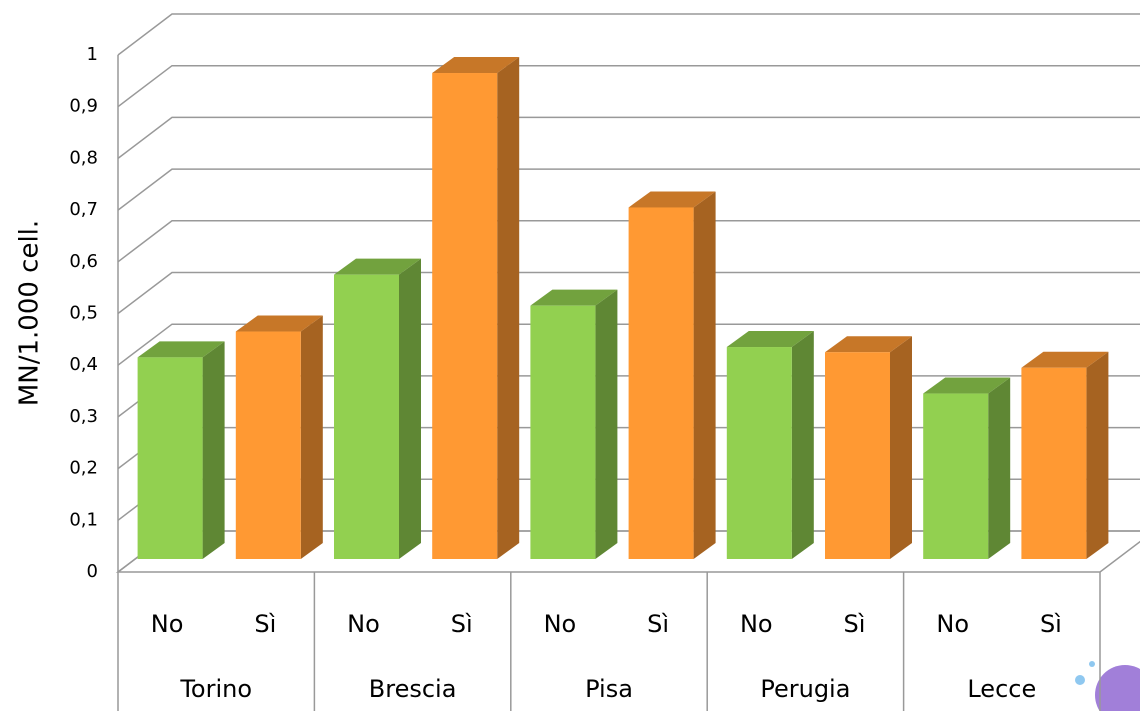 Image resolution: width=1140 pixels, height=711 pixels. Describe the element at coordinates (609, 689) in the screenshot. I see `category-label: Pisa` at that location.